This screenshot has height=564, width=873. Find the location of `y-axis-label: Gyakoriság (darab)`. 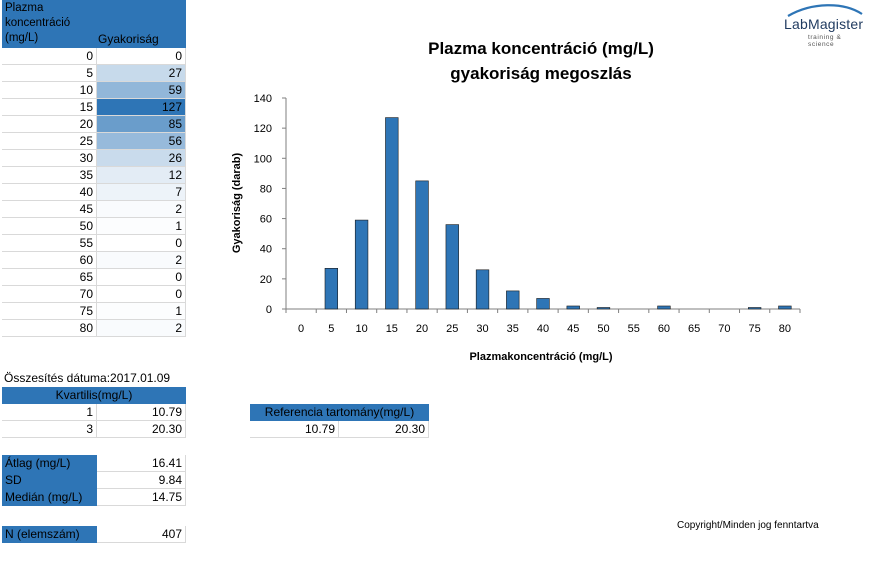

y-axis-label: Gyakoriság (darab) is located at coordinates (237, 203).